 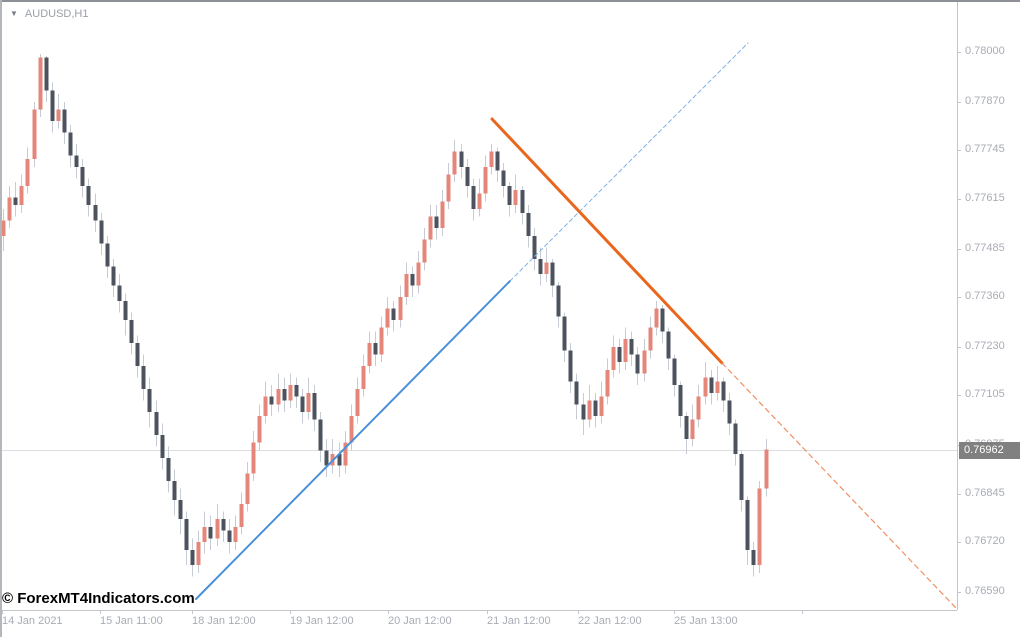 I want to click on current-price-badge: 0.76962, so click(x=989, y=450).